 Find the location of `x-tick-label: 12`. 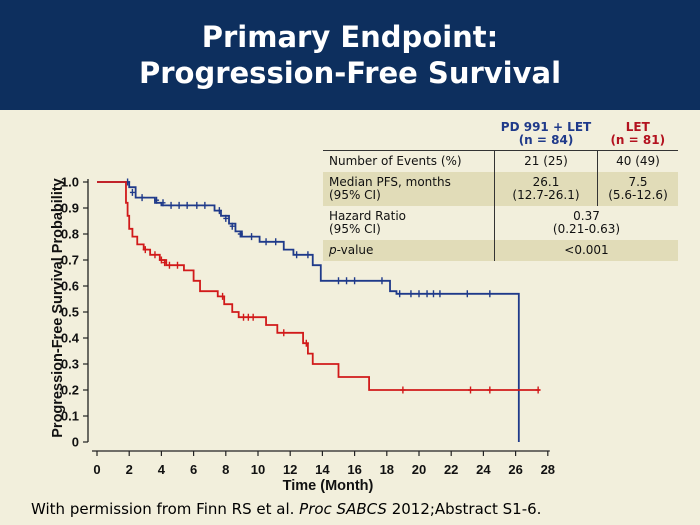

x-tick-label: 12 is located at coordinates (290, 469).